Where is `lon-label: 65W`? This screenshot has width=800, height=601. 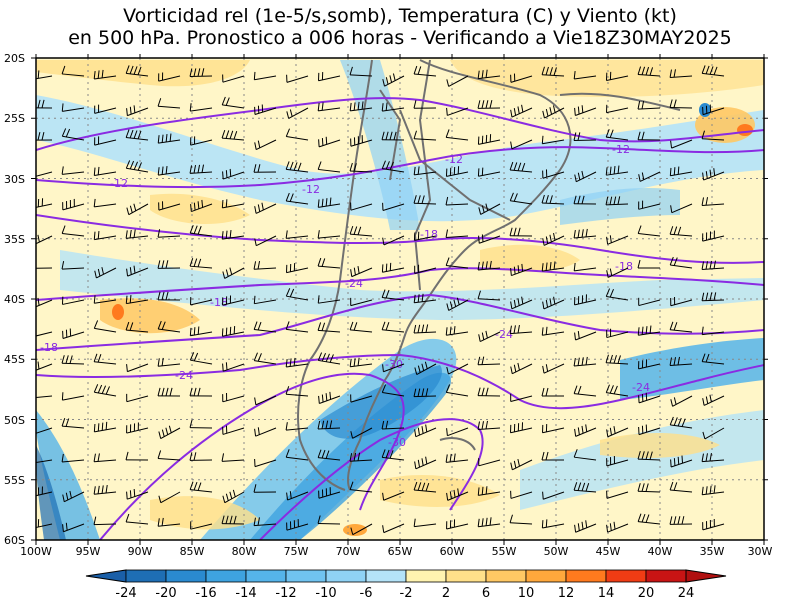
lon-label: 65W is located at coordinates (400, 551).